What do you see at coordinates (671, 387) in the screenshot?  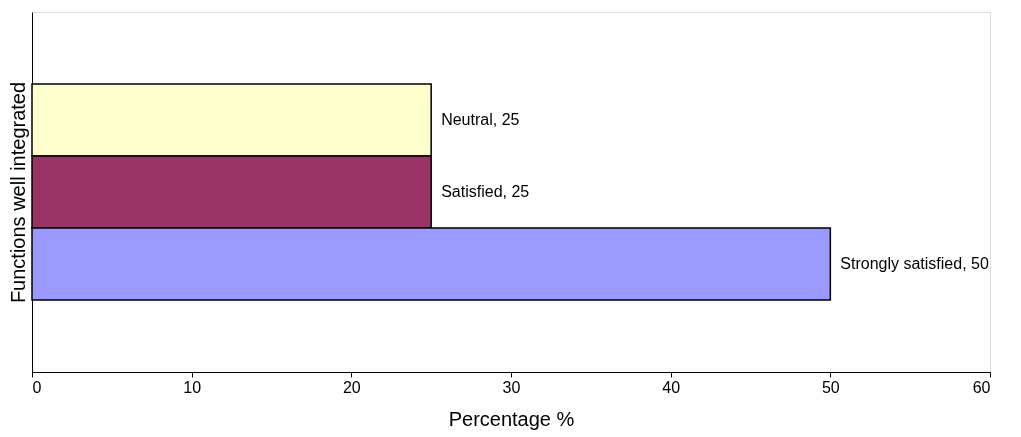 I see `x-tick-label: 40` at bounding box center [671, 387].